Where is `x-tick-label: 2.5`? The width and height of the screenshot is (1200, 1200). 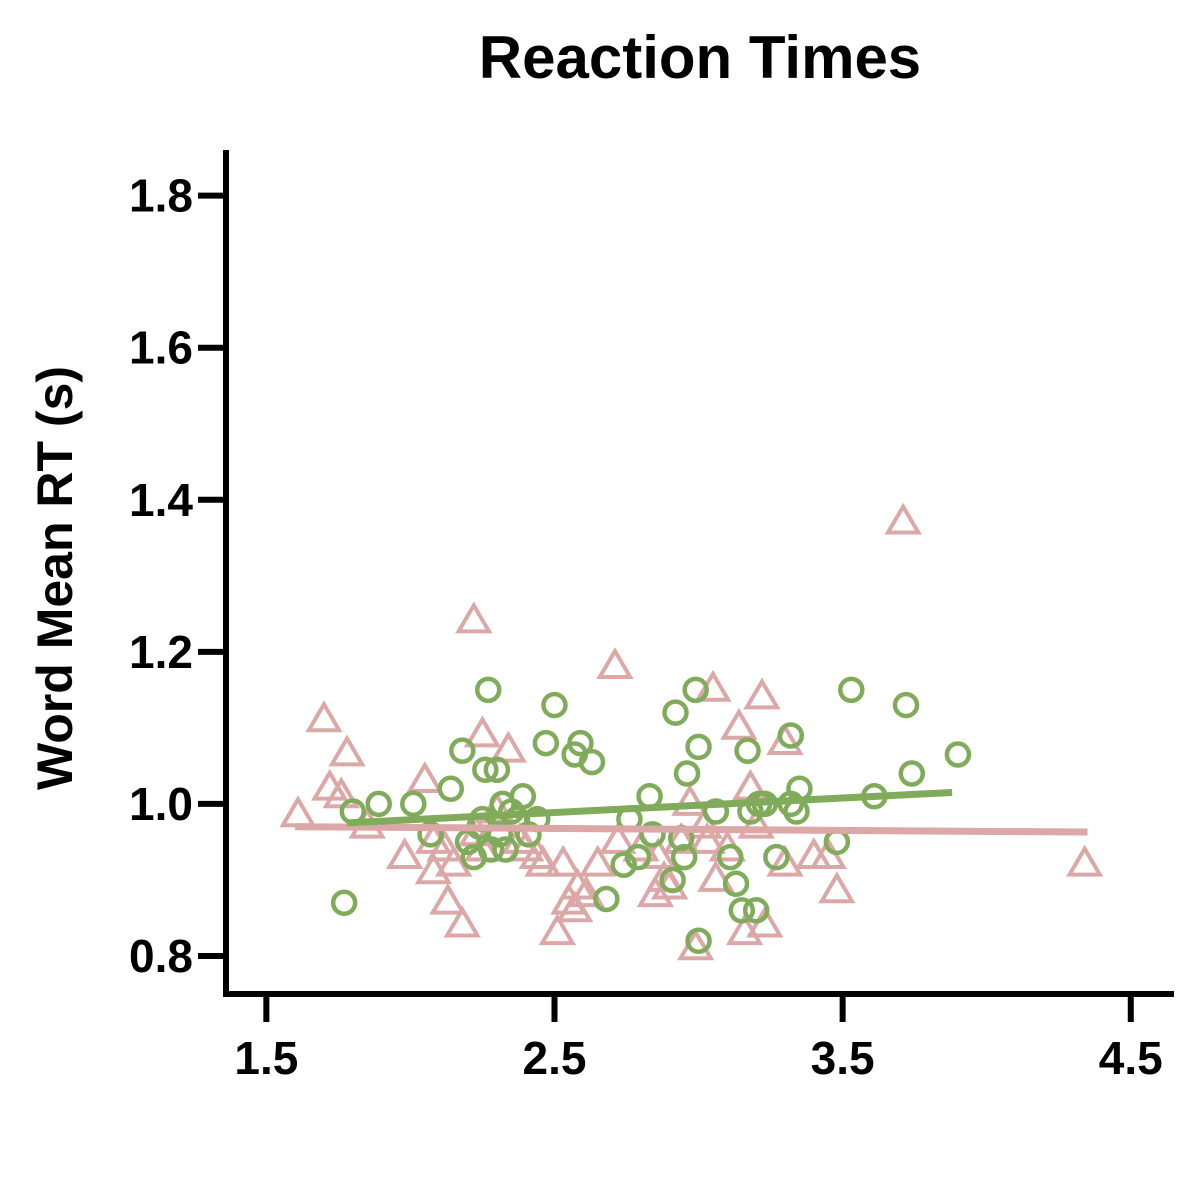 x-tick-label: 2.5 is located at coordinates (555, 1058).